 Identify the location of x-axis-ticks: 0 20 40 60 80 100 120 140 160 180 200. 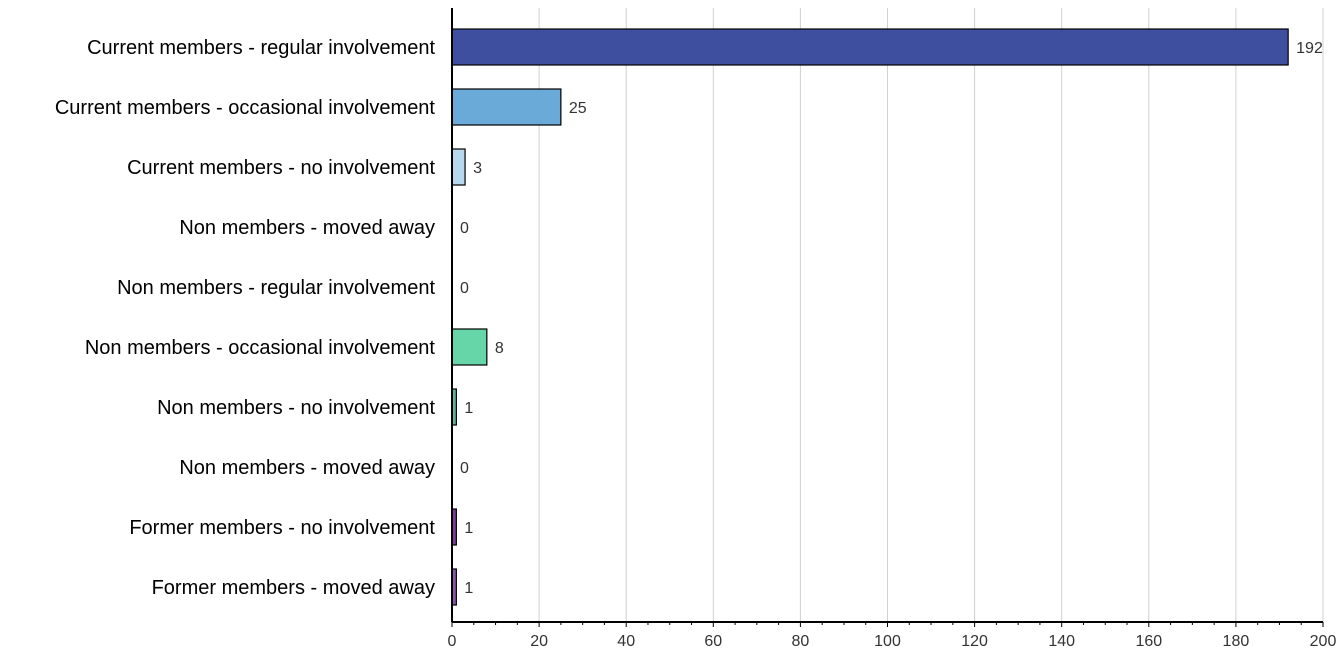
(892, 636).